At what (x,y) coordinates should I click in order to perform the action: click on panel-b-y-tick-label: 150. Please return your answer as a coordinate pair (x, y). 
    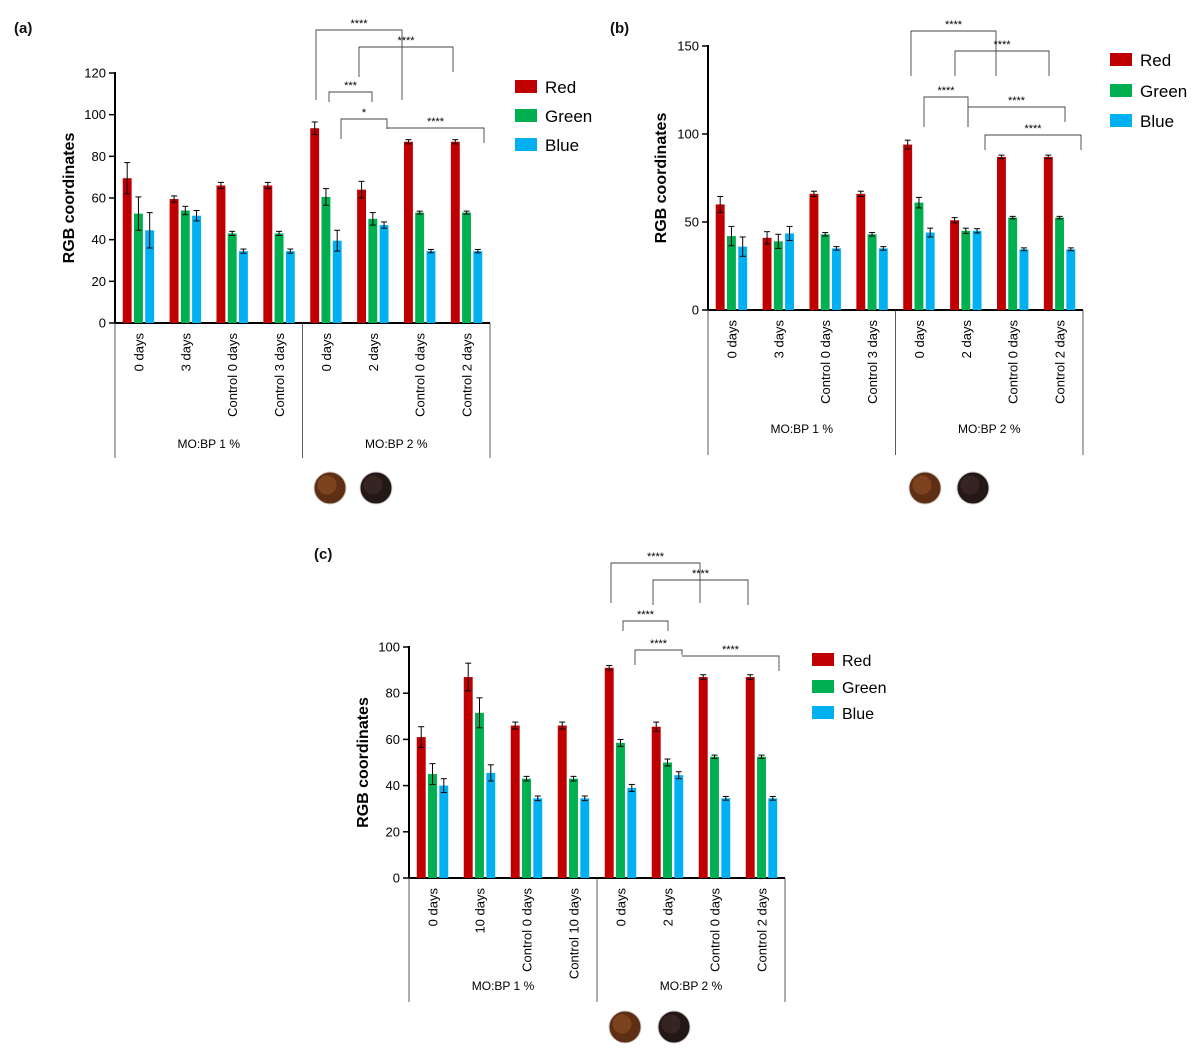
    Looking at the image, I should click on (688, 46).